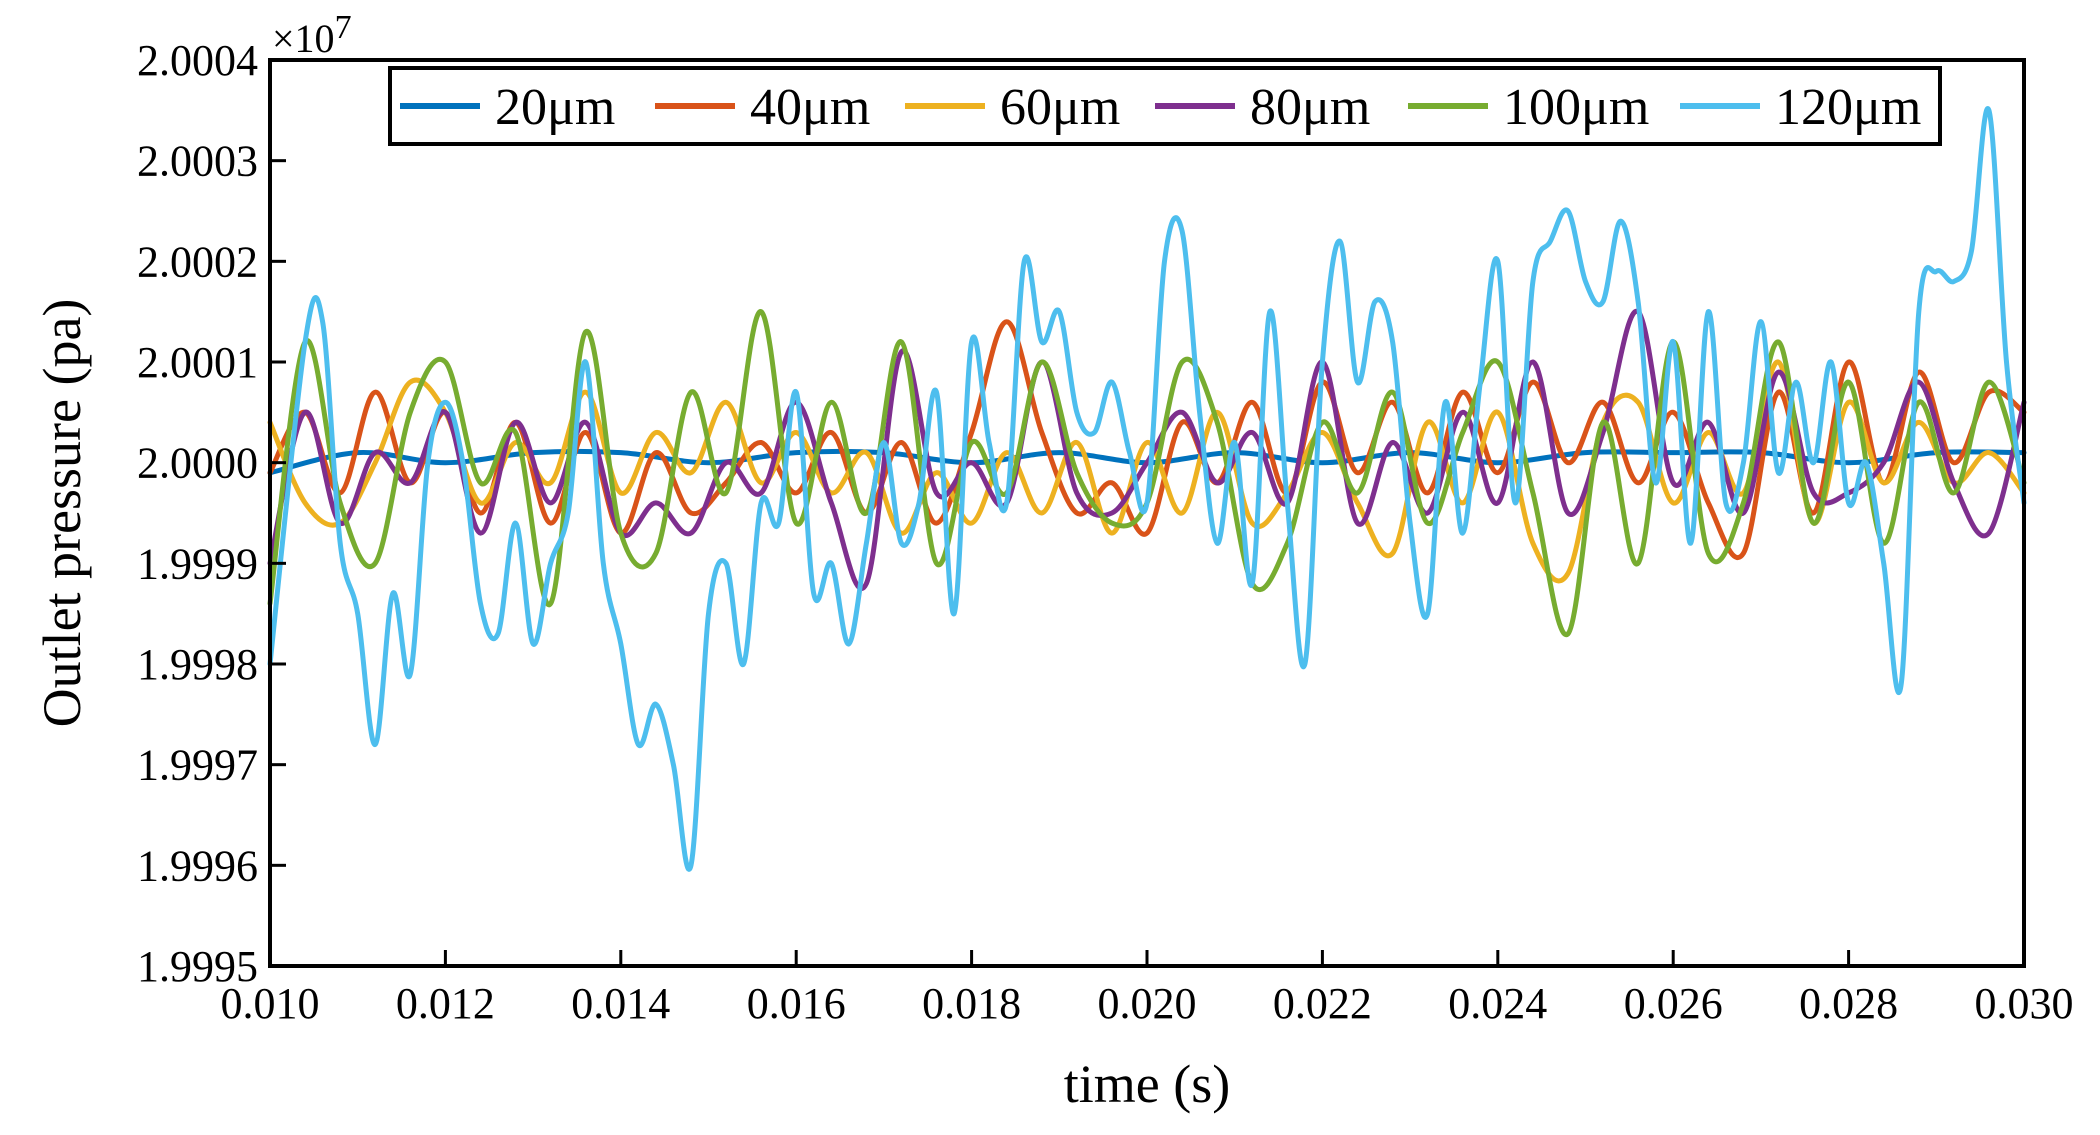 The image size is (2100, 1135). What do you see at coordinates (1322, 1003) in the screenshot?
I see `x-tick-label: 0.022` at bounding box center [1322, 1003].